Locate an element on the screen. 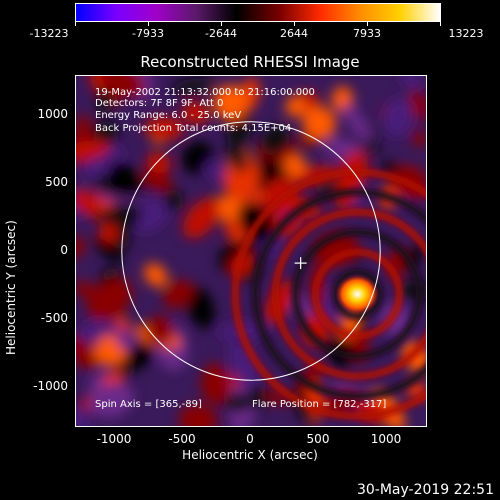  y-axis-label: Heliocentric Y (arcsec) is located at coordinates (11, 287).